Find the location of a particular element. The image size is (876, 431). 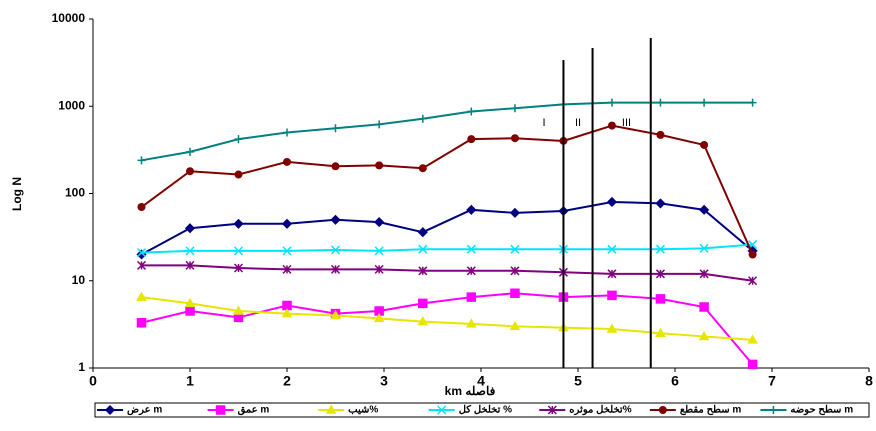

x-tick-label: 3 is located at coordinates (384, 381).